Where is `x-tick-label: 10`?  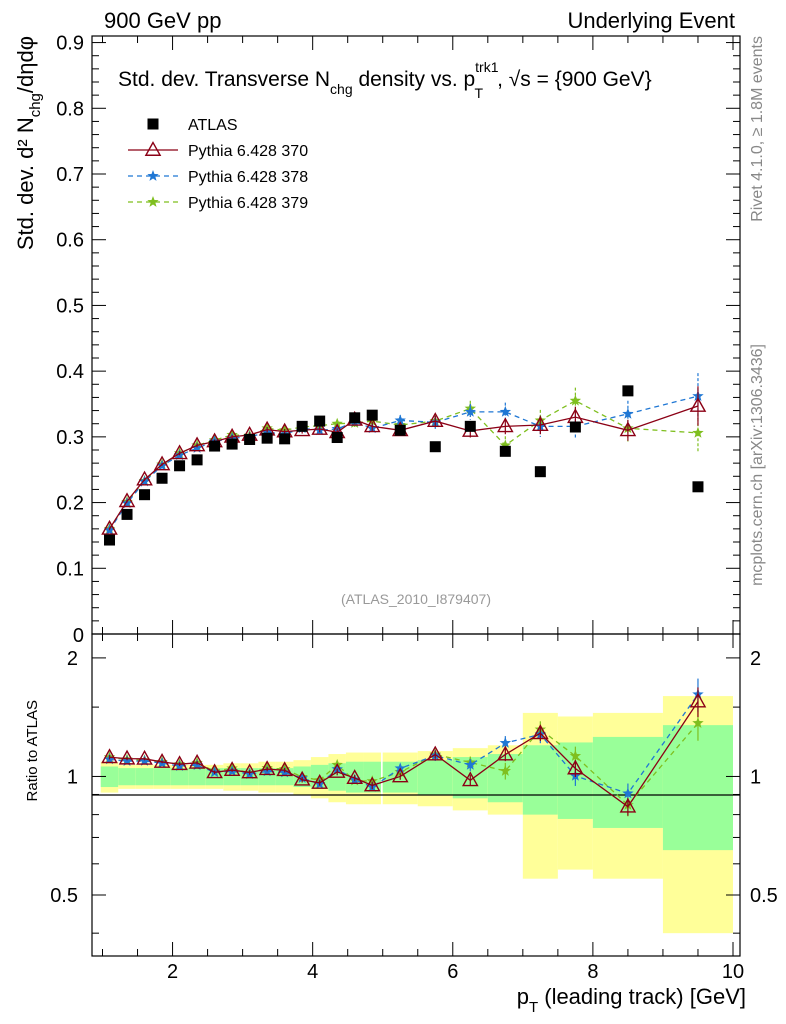
x-tick-label: 10 is located at coordinates (733, 972).